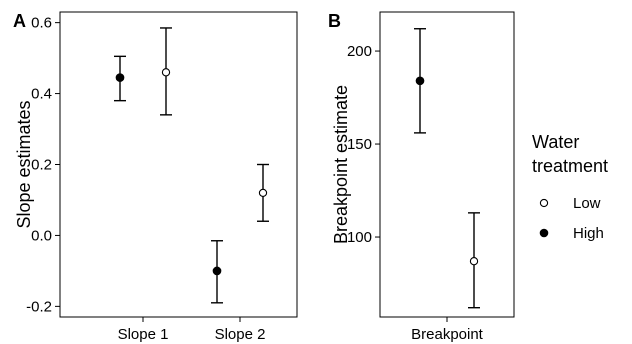 This screenshot has height=344, width=632. I want to click on panel-b-point-low, so click(474, 261).